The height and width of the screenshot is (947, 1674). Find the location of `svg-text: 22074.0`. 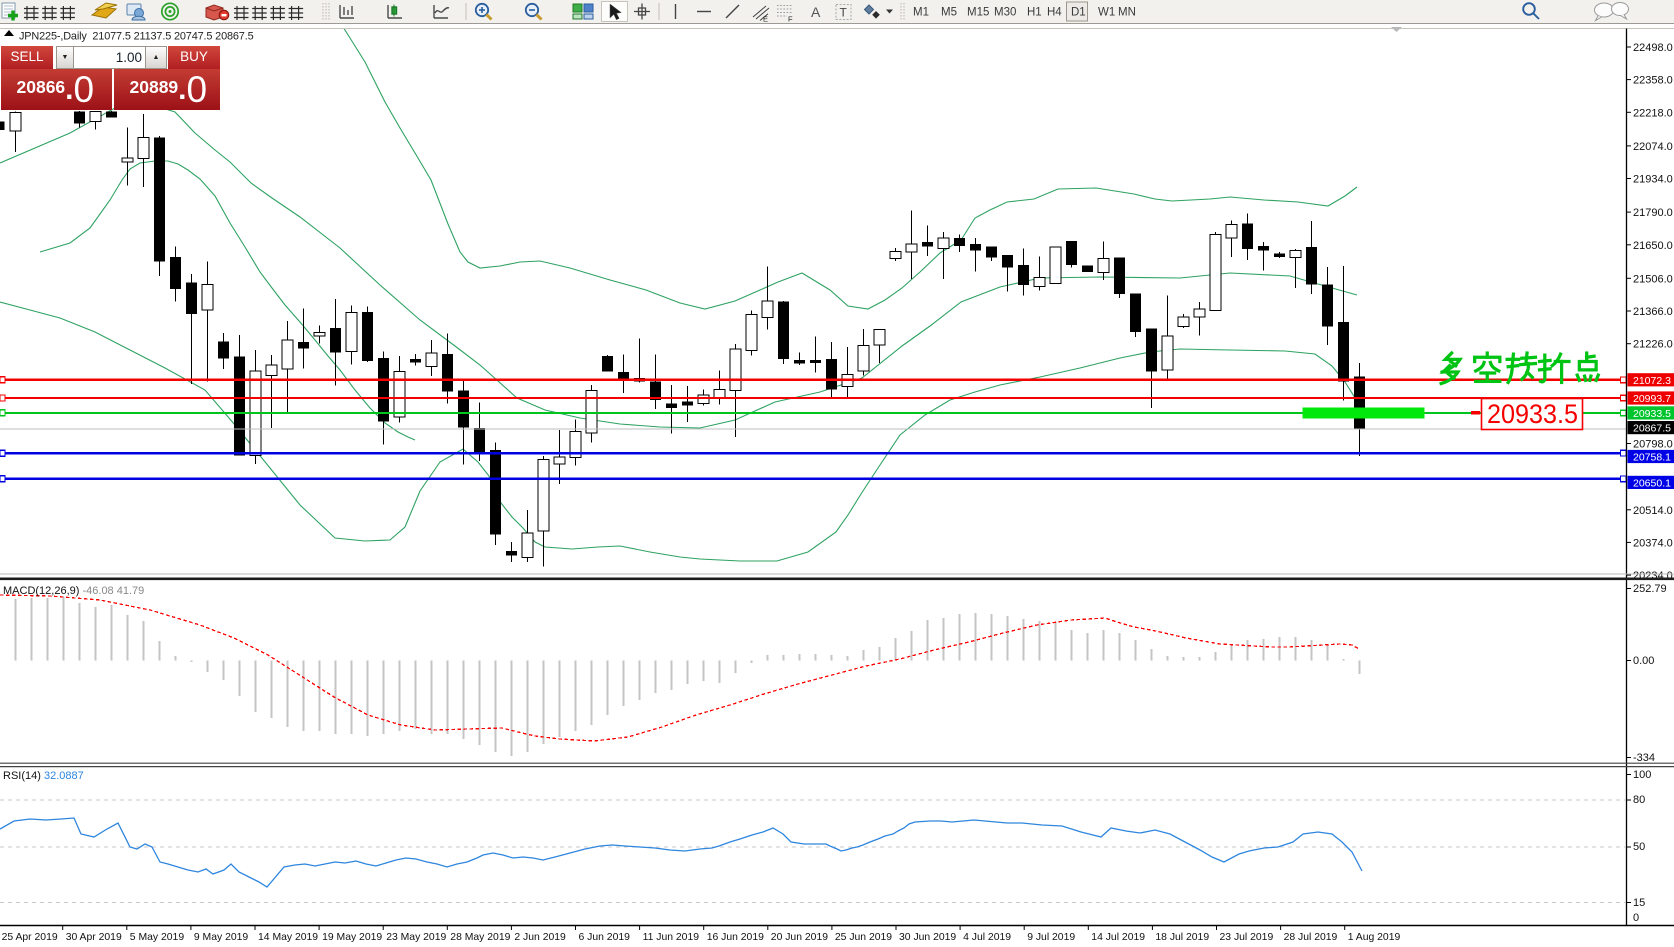

svg-text: 22074.0 is located at coordinates (1653, 147).